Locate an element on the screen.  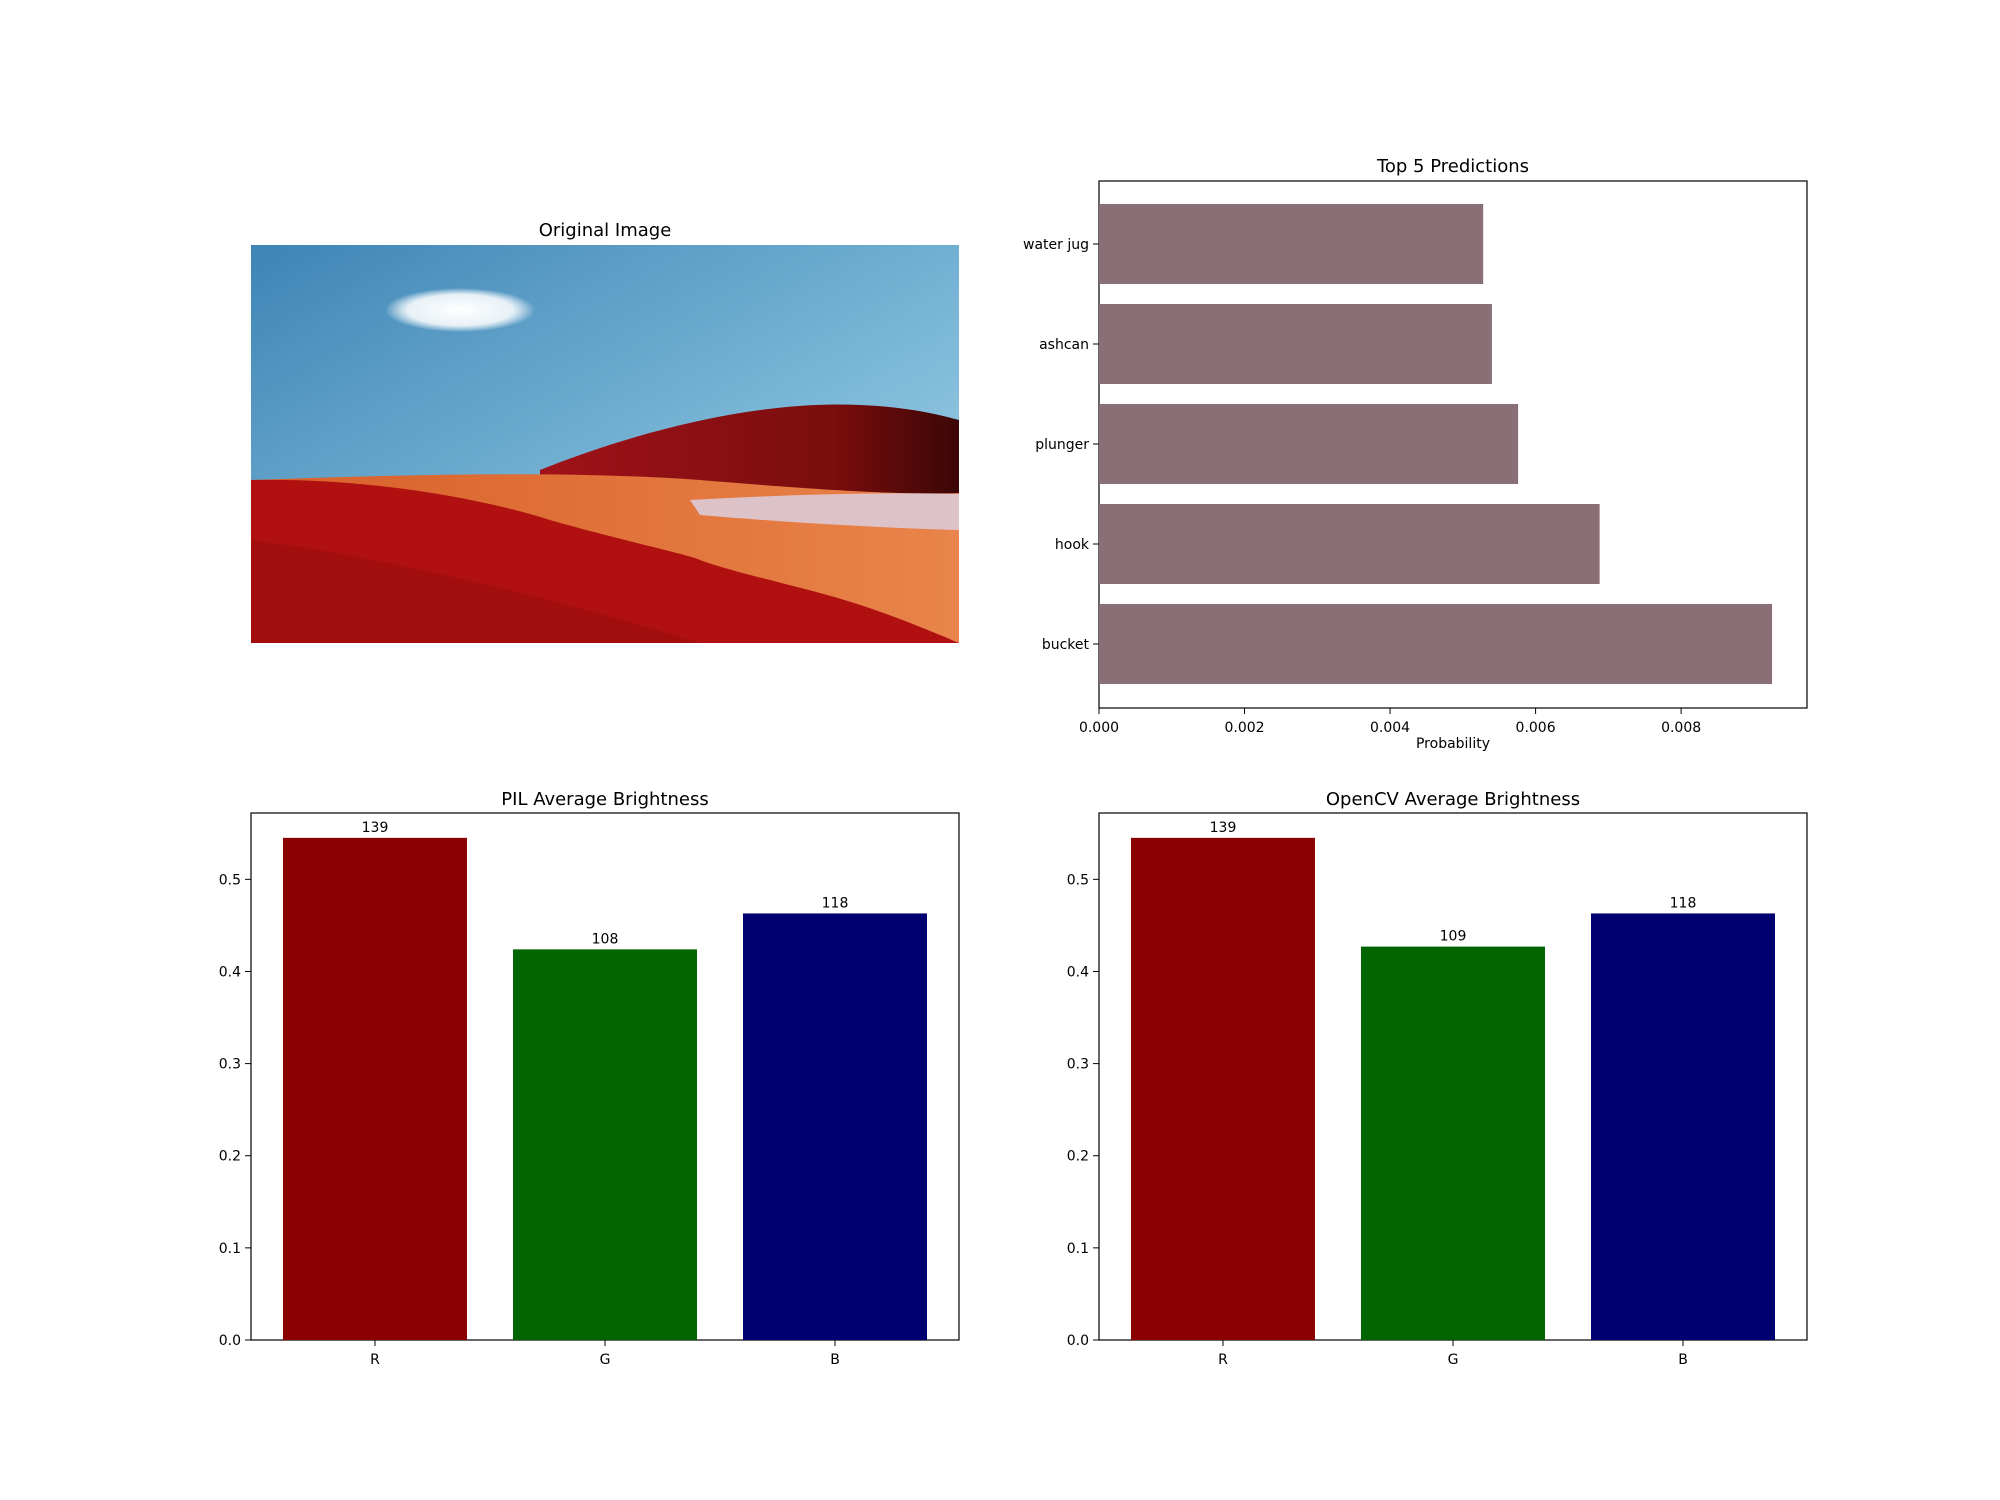
data-label: 108 is located at coordinates (605, 939).